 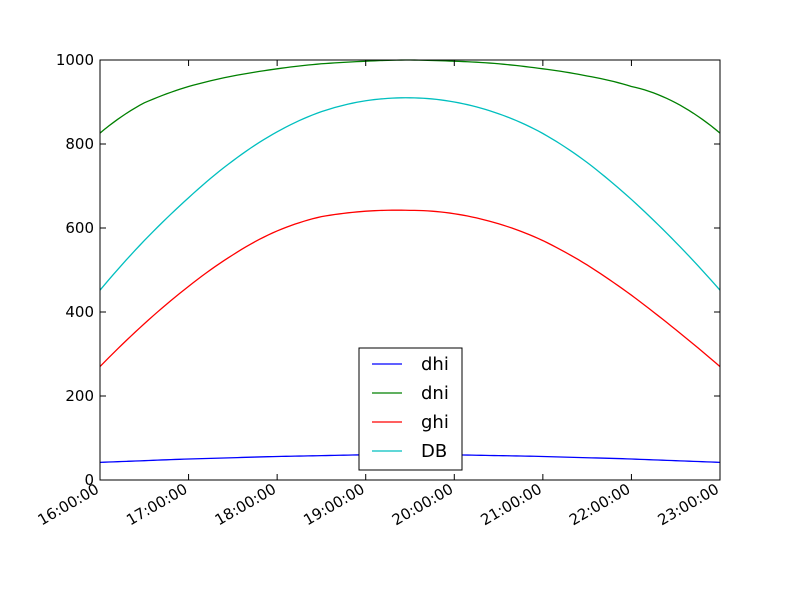 I want to click on y-tick-label: 0, so click(x=89, y=480).